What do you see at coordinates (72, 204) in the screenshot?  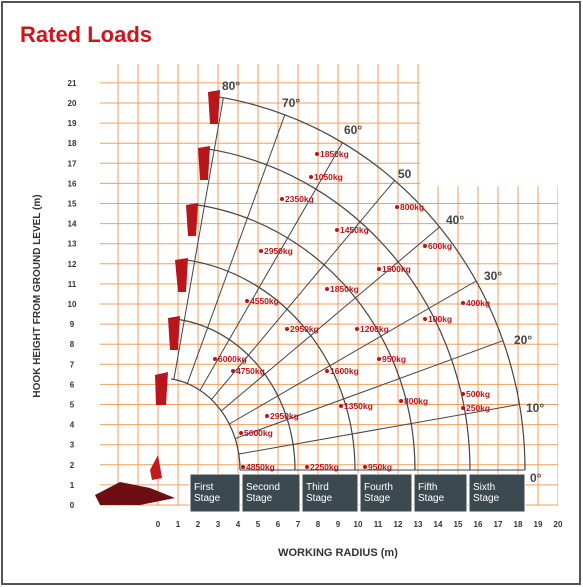 I see `y-tick-label: 15` at bounding box center [72, 204].